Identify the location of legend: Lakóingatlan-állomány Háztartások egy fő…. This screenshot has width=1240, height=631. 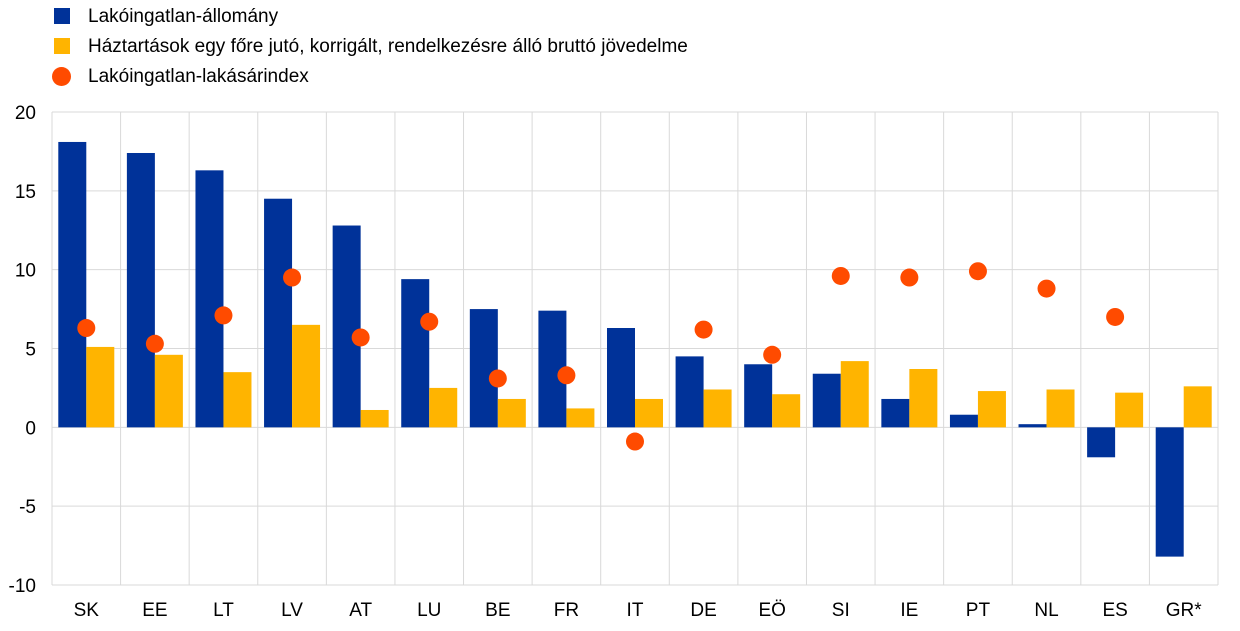
(370, 47).